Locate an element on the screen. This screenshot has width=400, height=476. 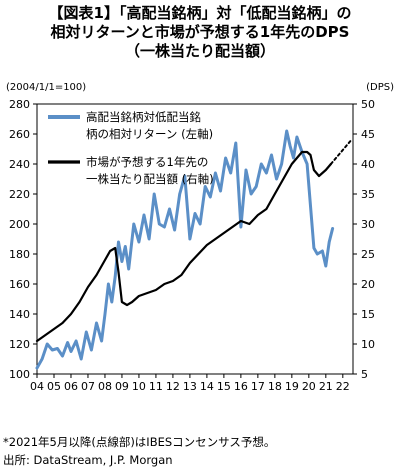
right-axis-tick-label: 50 is located at coordinates (368, 104).